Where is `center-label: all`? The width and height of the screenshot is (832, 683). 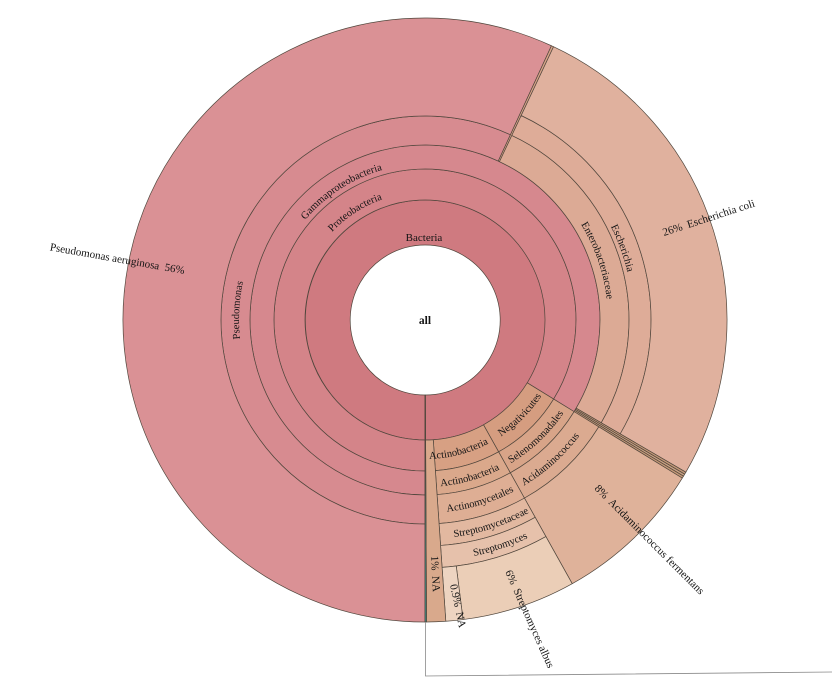
center-label: all is located at coordinates (425, 321).